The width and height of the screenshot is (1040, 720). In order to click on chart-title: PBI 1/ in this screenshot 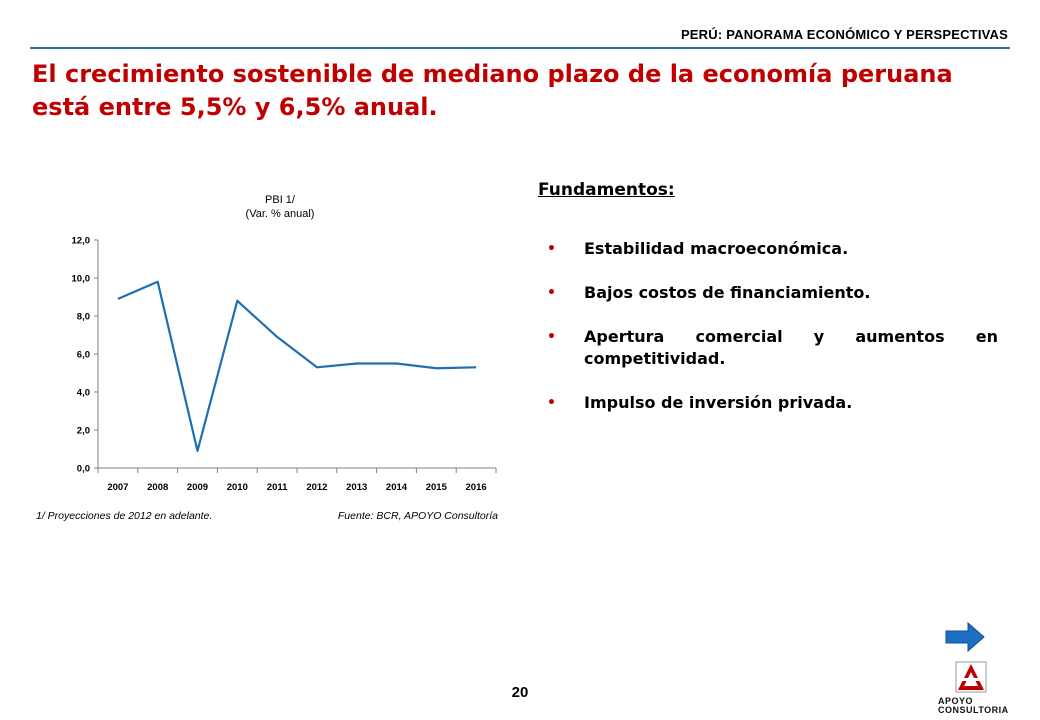, I will do `click(280, 200)`.